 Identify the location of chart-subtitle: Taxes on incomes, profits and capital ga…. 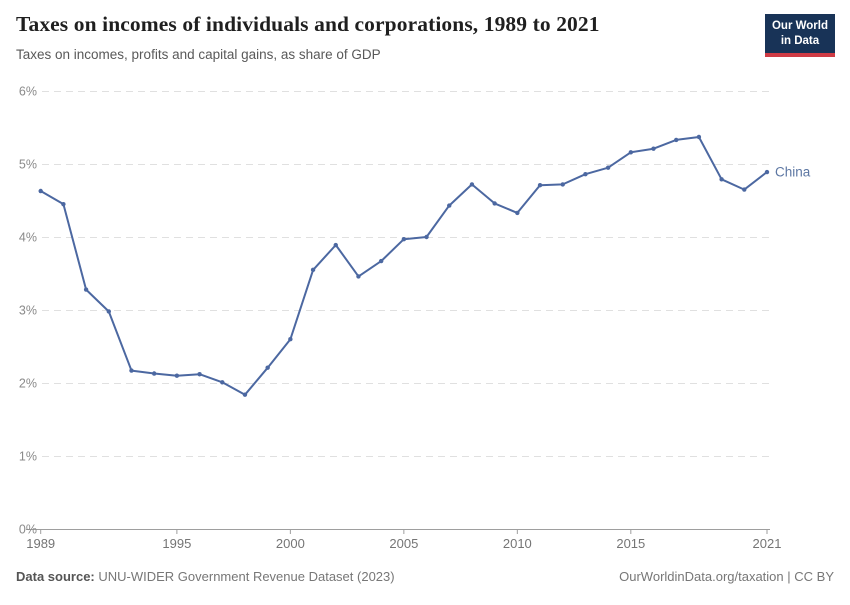
(198, 54).